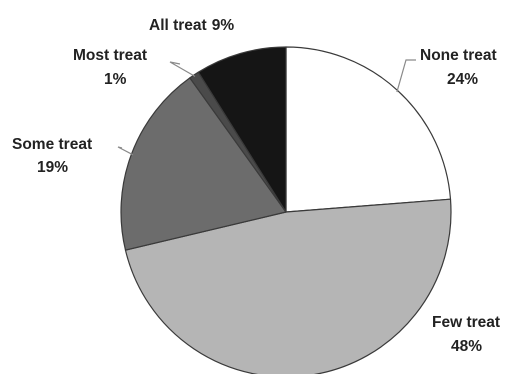 The width and height of the screenshot is (513, 374). I want to click on label-none-treat-percent: 24%, so click(462, 79).